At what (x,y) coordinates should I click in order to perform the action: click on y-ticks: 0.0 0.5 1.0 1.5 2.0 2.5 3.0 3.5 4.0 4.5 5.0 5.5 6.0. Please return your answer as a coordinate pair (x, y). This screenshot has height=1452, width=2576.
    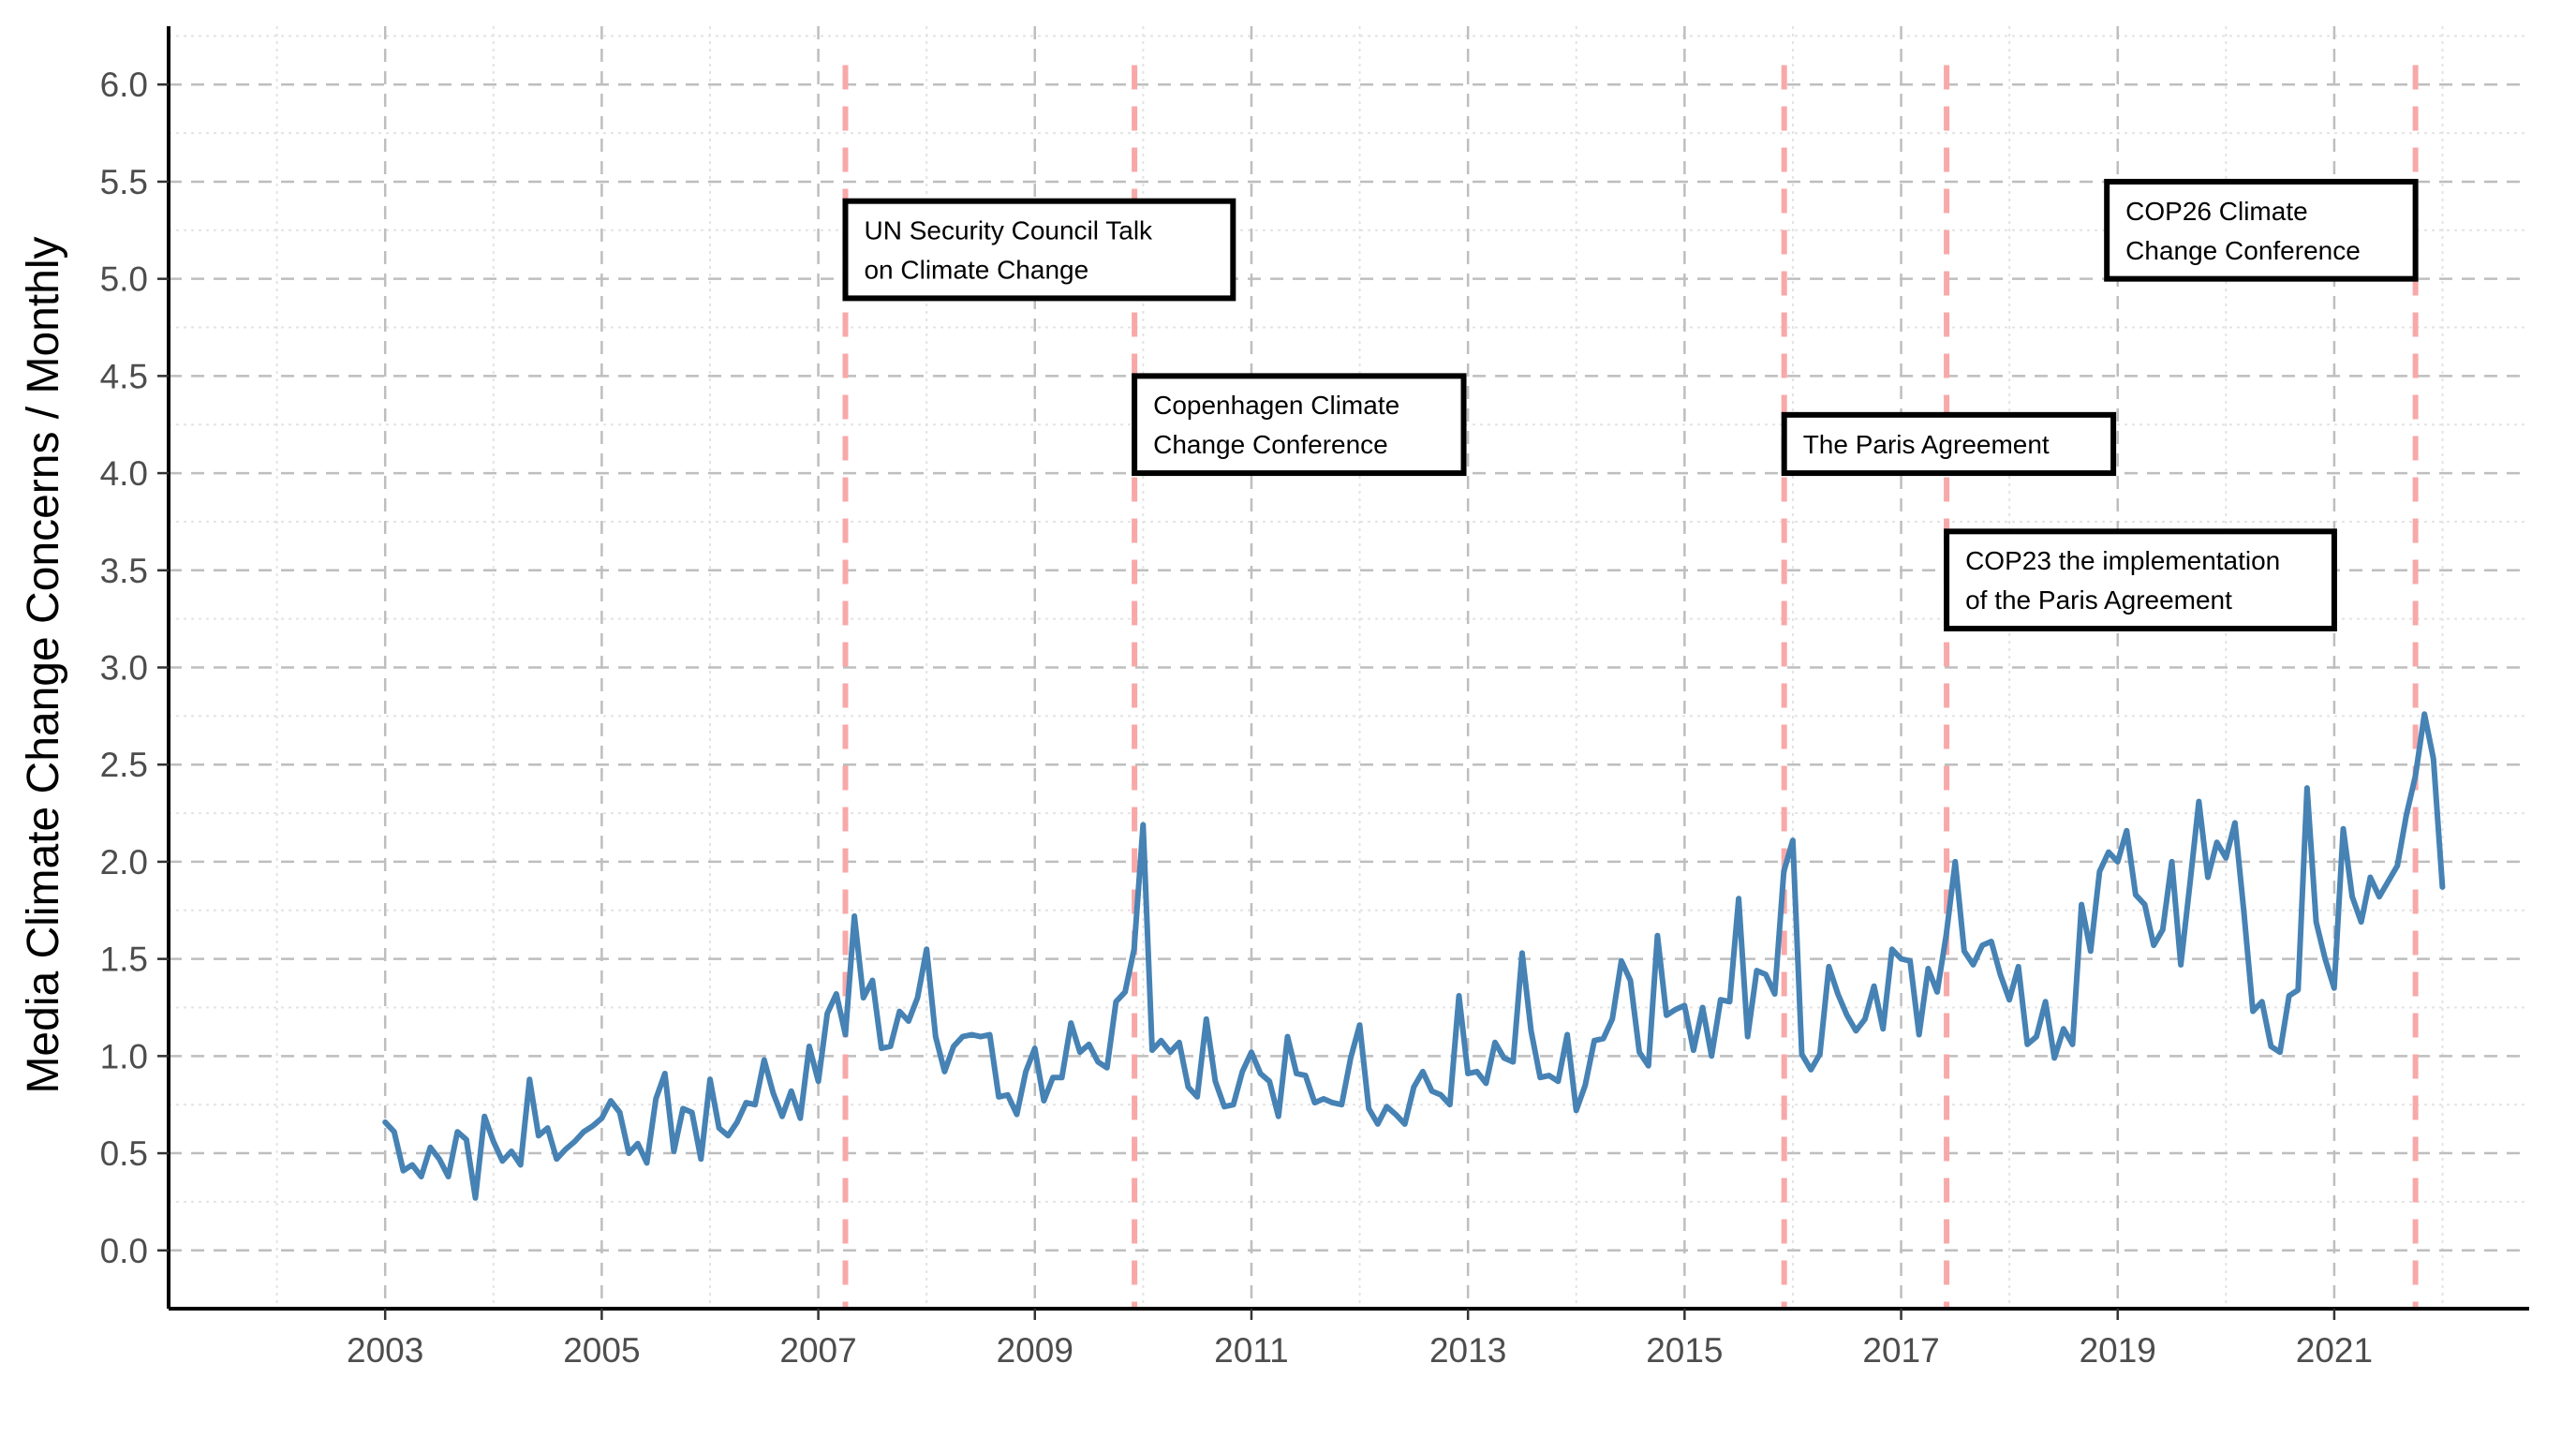
    Looking at the image, I should click on (134, 668).